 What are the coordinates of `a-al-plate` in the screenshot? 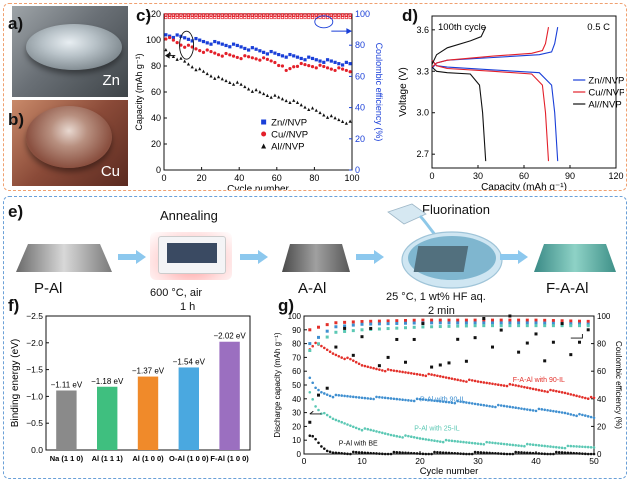 It's located at (316, 258).